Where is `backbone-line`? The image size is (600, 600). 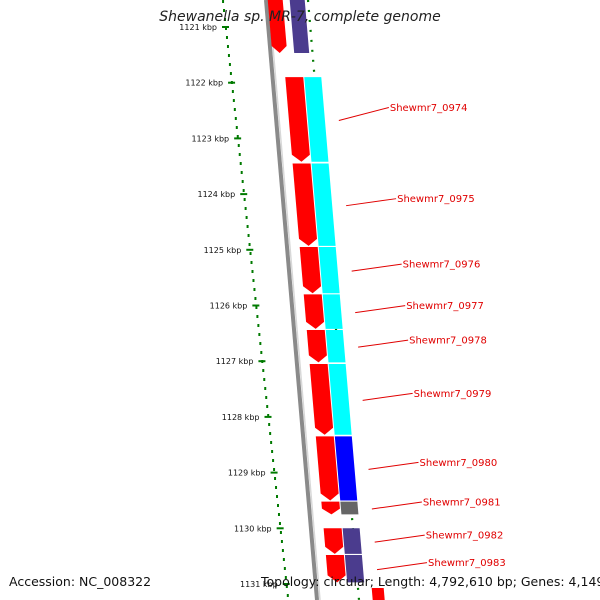 backbone-line is located at coordinates (291, 300).